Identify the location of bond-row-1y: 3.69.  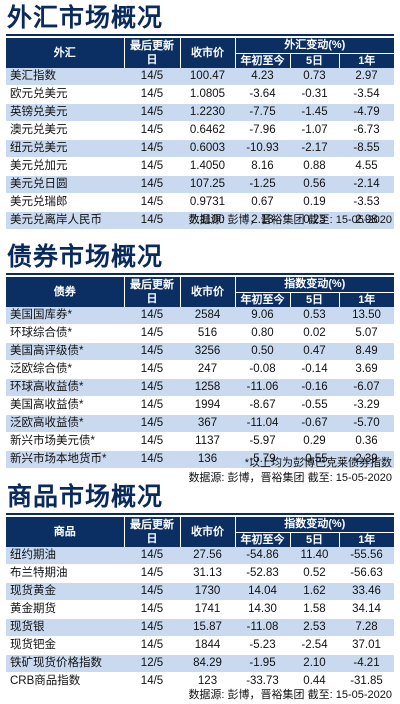
(367, 369).